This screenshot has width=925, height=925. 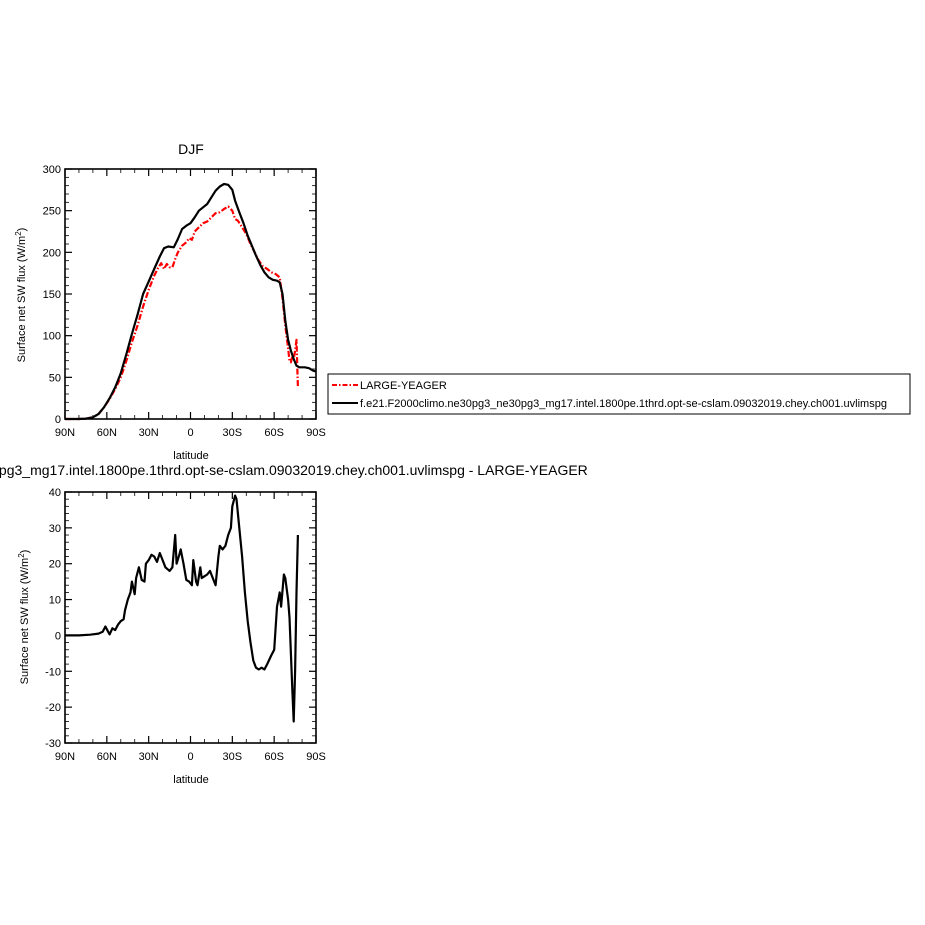 I want to click on legend-box, so click(x=619, y=394).